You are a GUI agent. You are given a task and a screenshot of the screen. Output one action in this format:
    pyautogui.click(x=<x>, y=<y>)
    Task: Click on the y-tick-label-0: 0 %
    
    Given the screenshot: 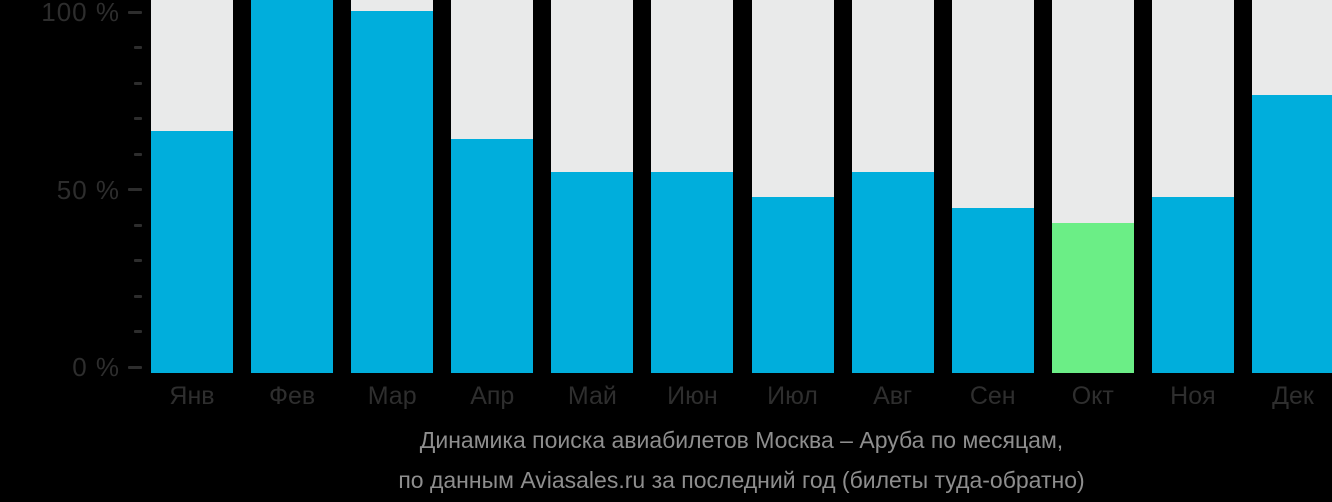 What is the action you would take?
    pyautogui.click(x=96, y=367)
    